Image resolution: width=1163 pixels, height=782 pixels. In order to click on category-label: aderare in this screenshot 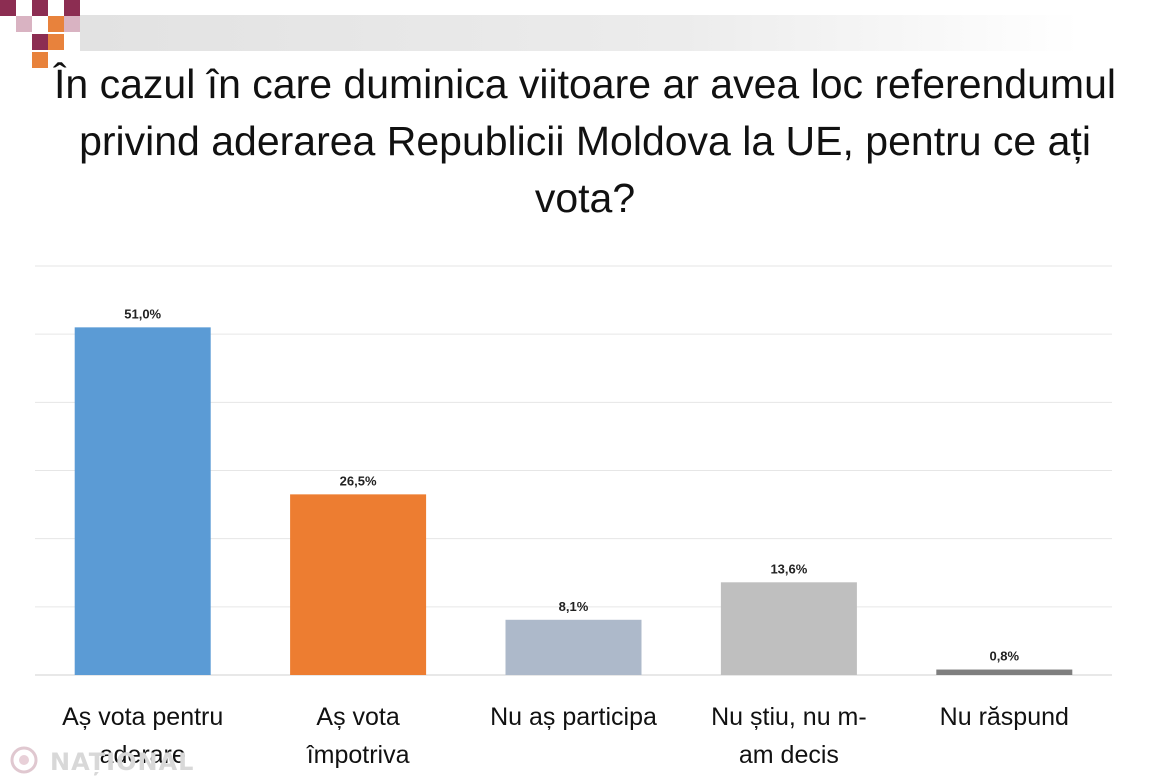, I will do `click(143, 755)`.